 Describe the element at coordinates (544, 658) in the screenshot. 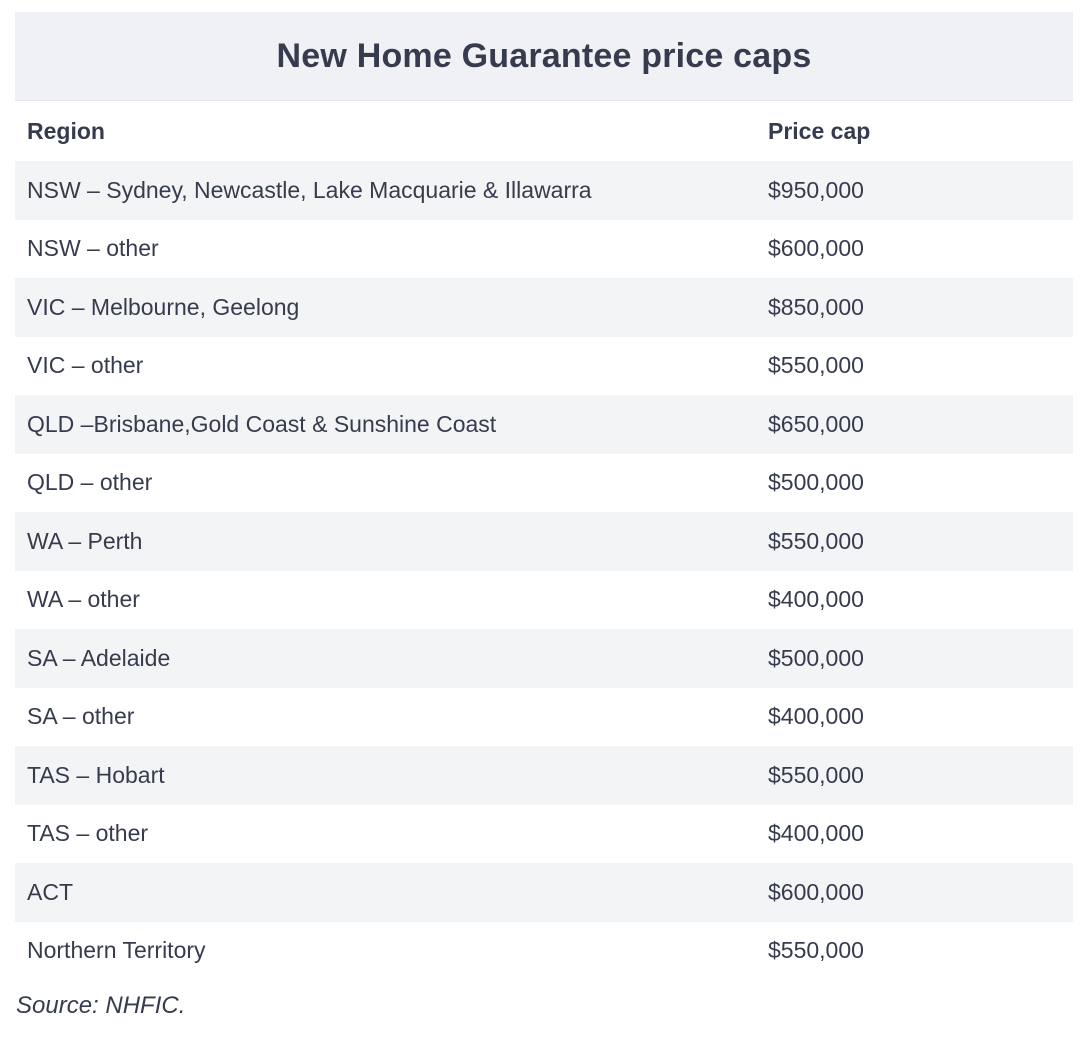

I see `table-row: SA – Adelaide $500,000` at that location.